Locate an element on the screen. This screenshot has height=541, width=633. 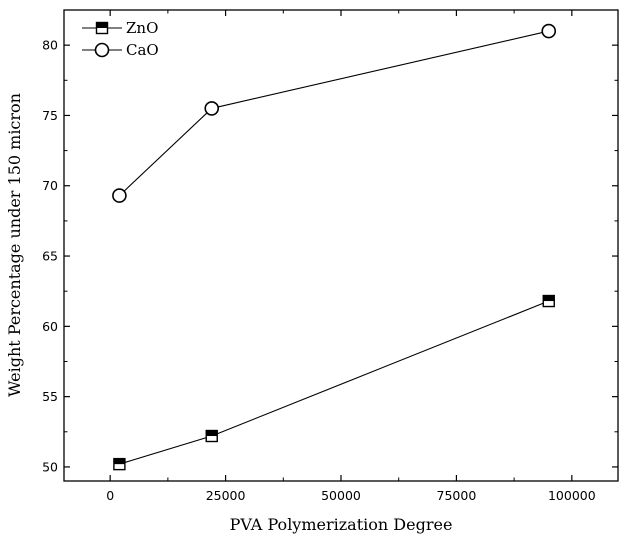
legend-label-CaO: CaO is located at coordinates (142, 50).